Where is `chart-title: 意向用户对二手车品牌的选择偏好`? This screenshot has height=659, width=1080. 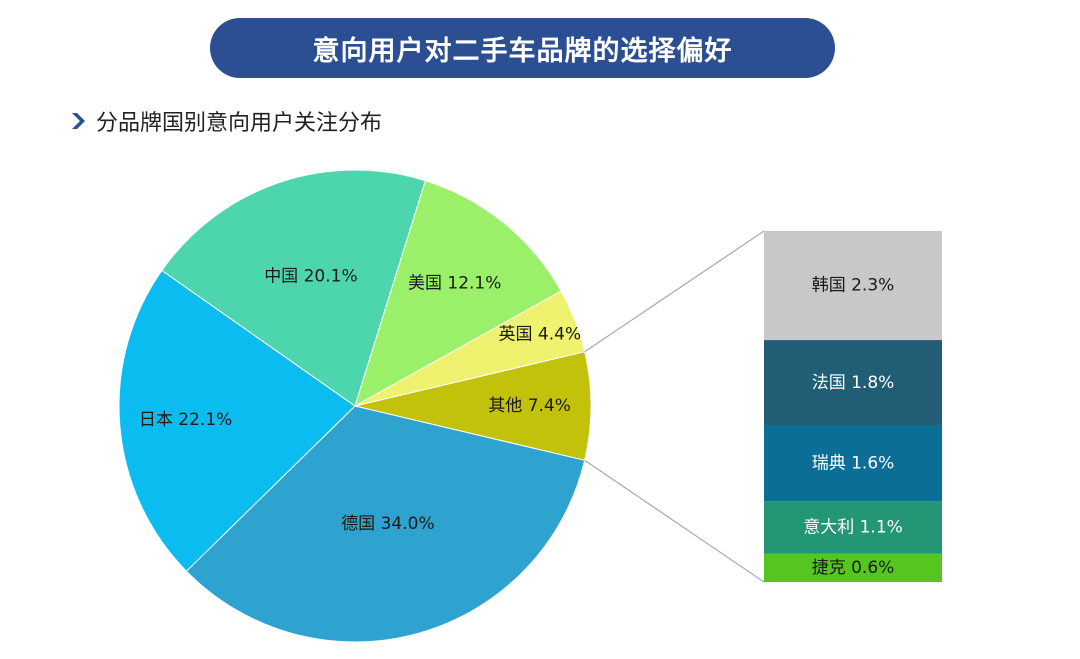 chart-title: 意向用户对二手车品牌的选择偏好 is located at coordinates (522, 51).